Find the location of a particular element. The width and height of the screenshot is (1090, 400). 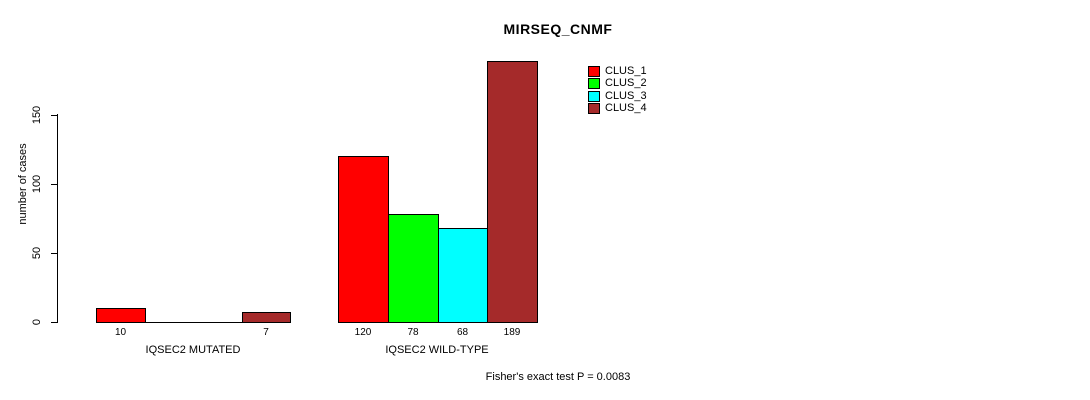

bar-value-label: 120 is located at coordinates (363, 332).